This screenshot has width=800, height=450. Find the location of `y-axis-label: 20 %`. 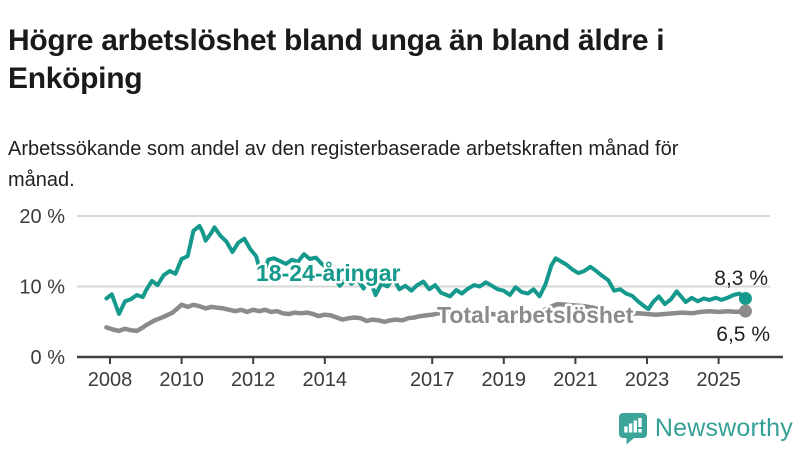

y-axis-label: 20 % is located at coordinates (42, 217).